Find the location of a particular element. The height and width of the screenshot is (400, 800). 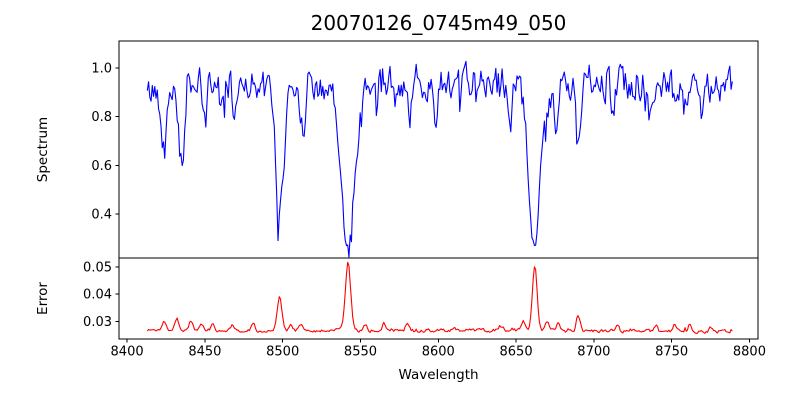

x-tick-label: 8400 is located at coordinates (127, 352).